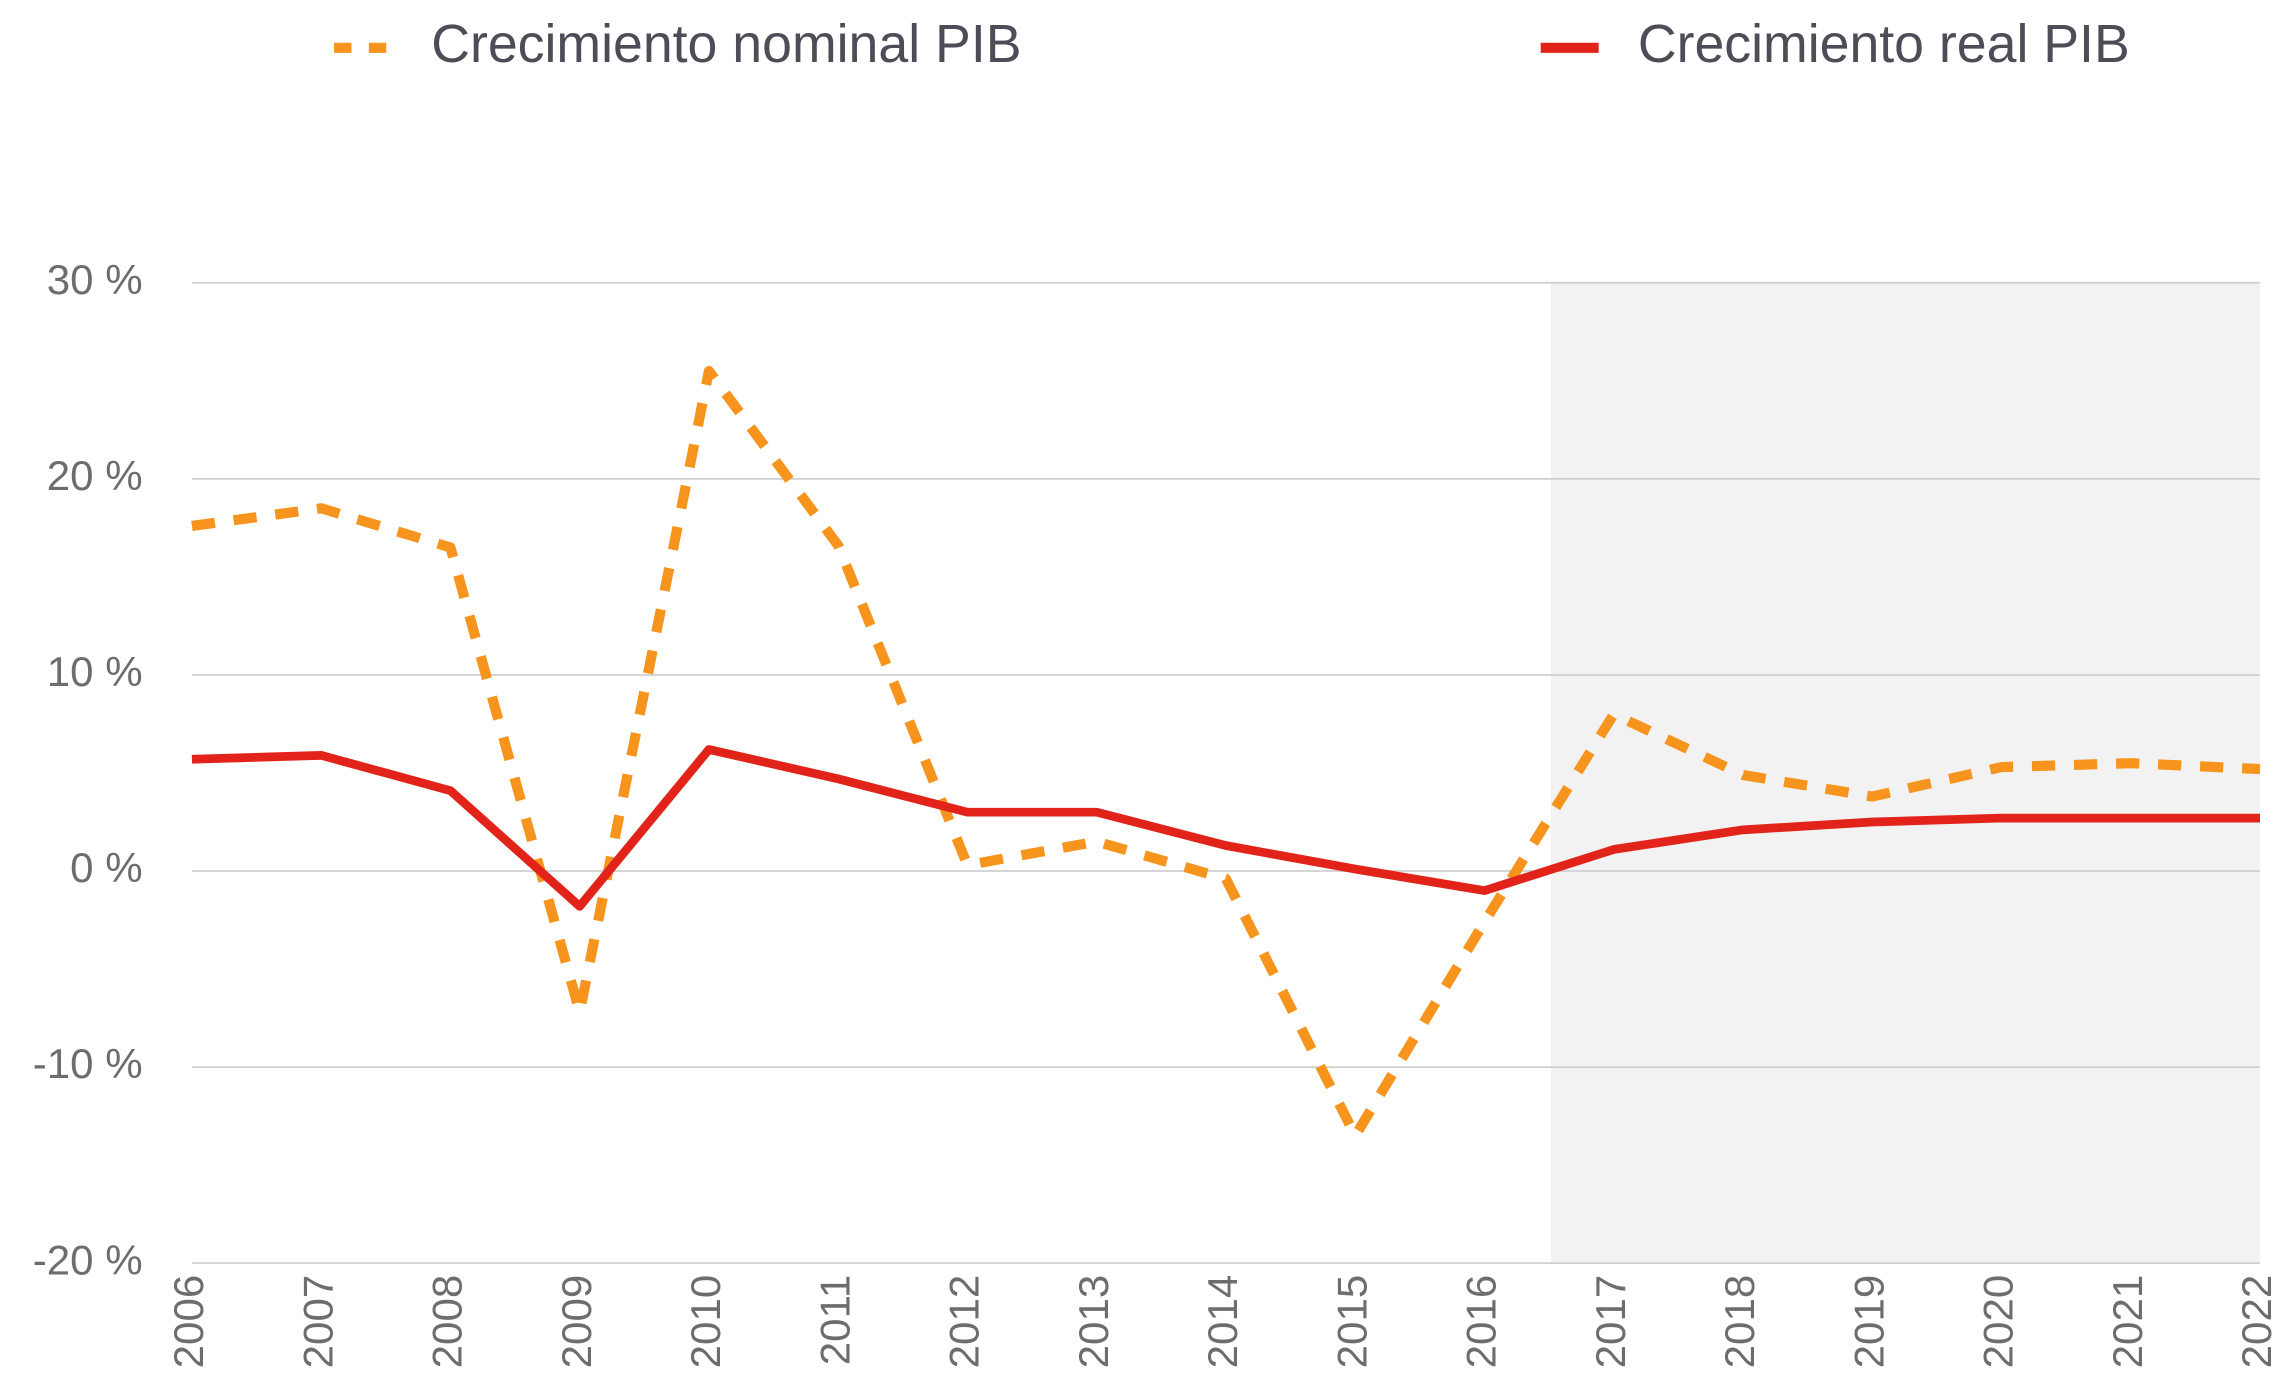 The height and width of the screenshot is (1385, 2275). I want to click on x-tick-label: 2018, so click(1739, 1322).